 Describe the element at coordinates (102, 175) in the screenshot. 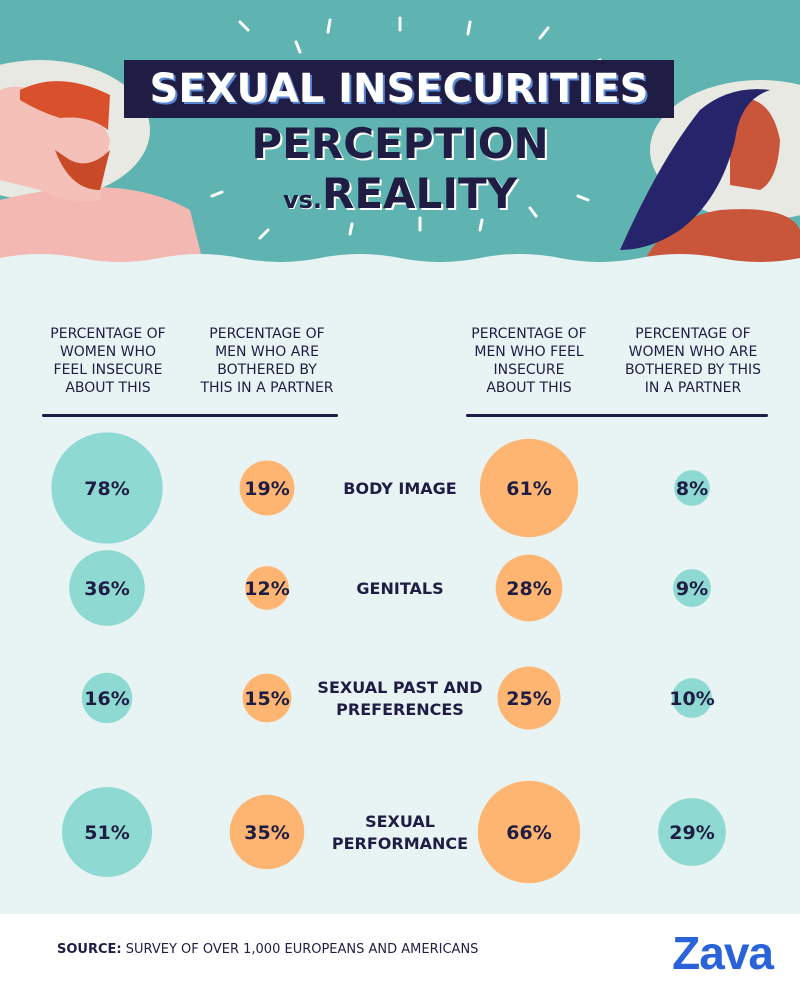

I see `man-illustration` at that location.